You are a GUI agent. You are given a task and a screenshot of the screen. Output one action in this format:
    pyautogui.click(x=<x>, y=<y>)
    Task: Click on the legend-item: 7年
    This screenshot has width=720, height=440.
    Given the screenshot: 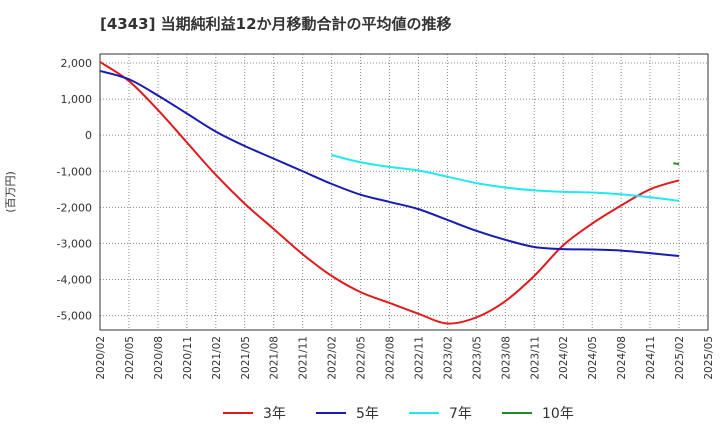 What is the action you would take?
    pyautogui.click(x=440, y=413)
    